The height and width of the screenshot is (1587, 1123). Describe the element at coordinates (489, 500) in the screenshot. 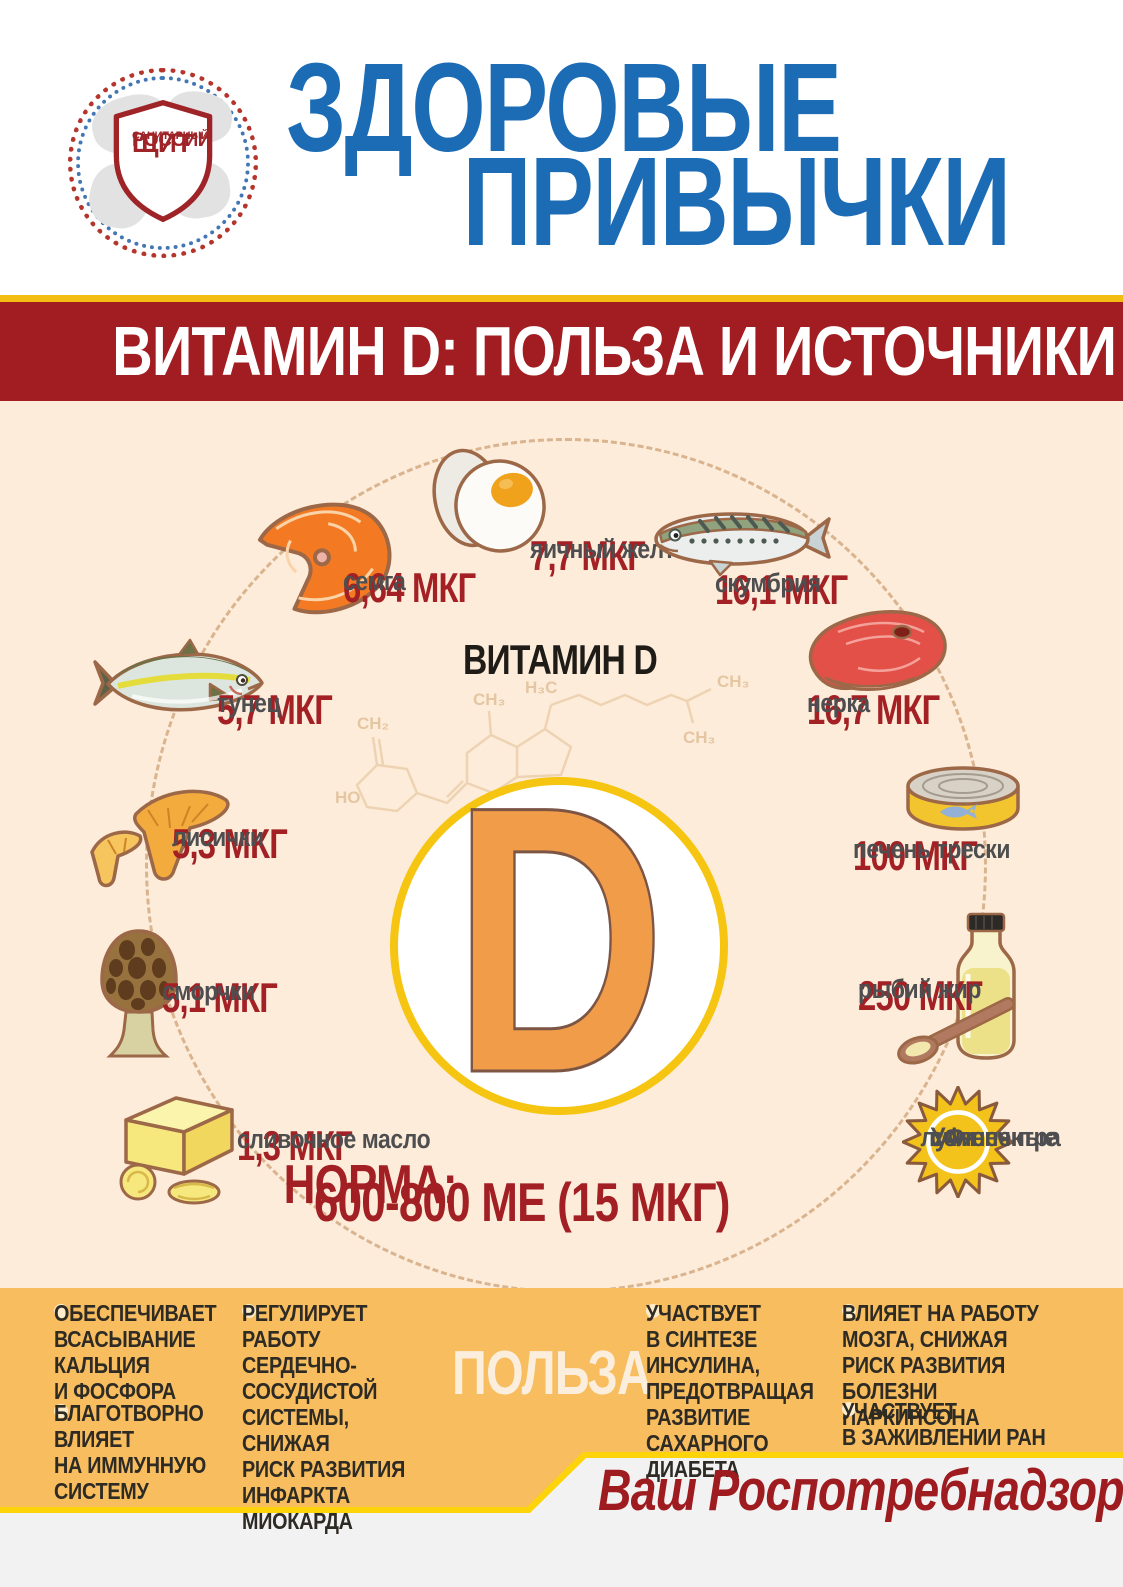

I see `egg-yolk-icon` at that location.